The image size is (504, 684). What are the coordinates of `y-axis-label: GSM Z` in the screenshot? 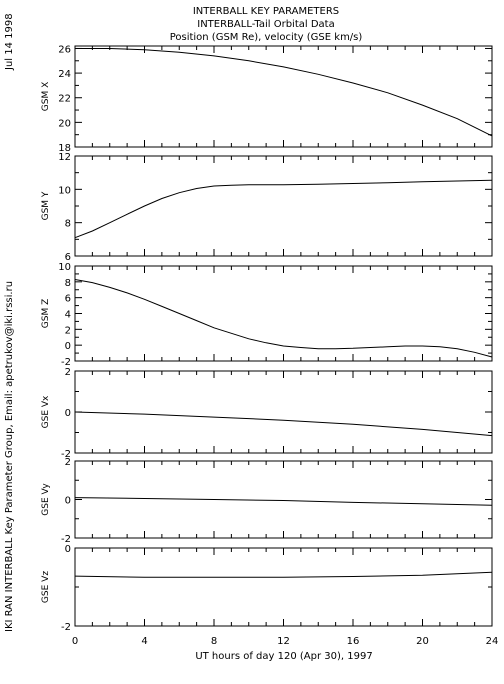 It's located at (46, 313).